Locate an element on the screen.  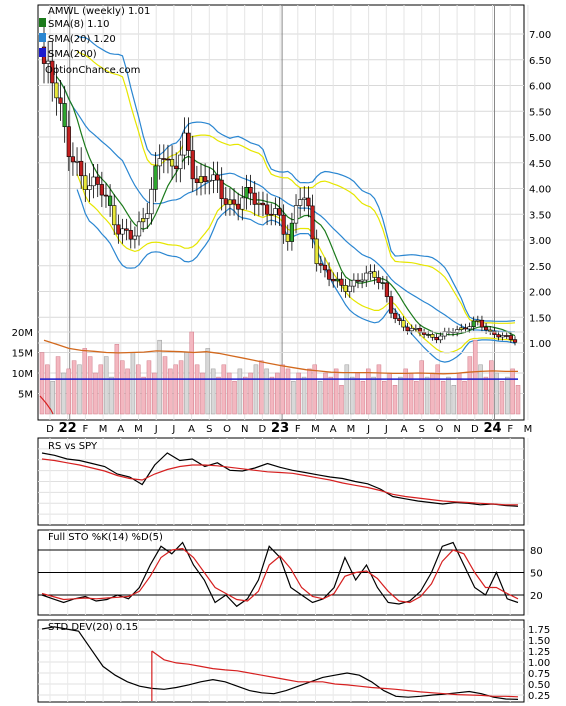
volume-tick-label: 20M is located at coordinates (22, 333).